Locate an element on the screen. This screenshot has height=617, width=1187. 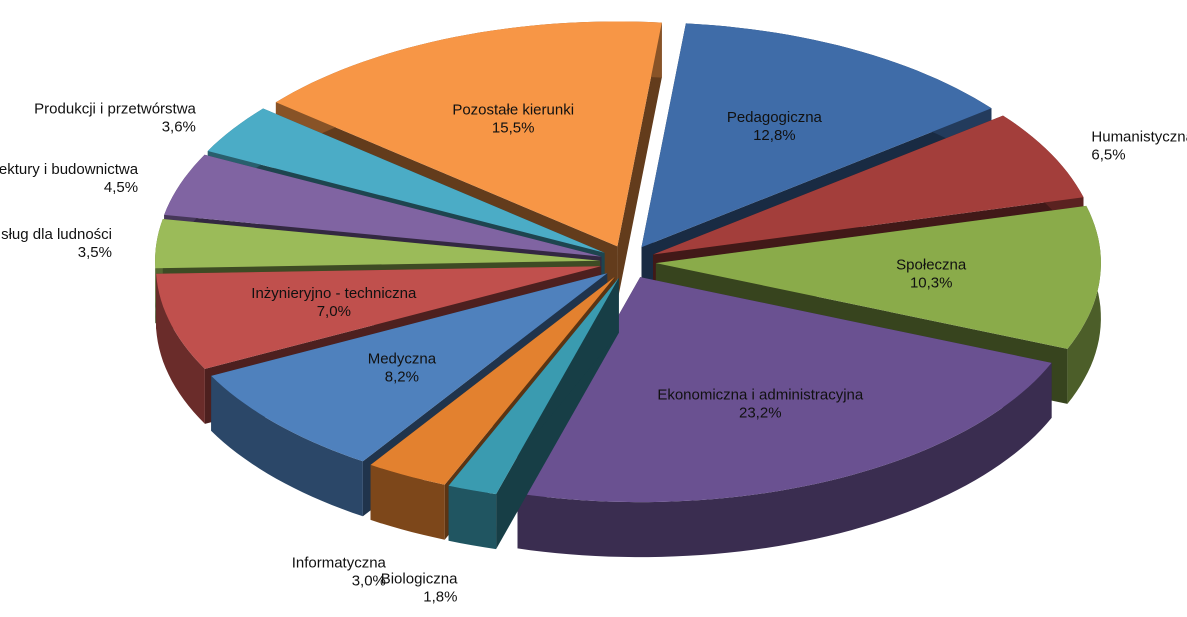
label-name: Pozostałe kierunki is located at coordinates (513, 109).